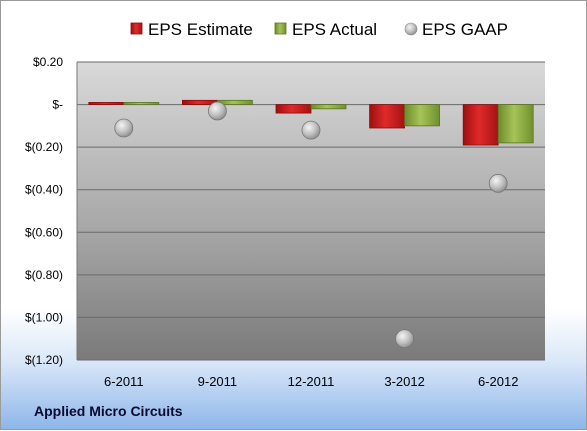  Describe the element at coordinates (44, 147) in the screenshot. I see `y-tick-label: $(0.20)` at that location.